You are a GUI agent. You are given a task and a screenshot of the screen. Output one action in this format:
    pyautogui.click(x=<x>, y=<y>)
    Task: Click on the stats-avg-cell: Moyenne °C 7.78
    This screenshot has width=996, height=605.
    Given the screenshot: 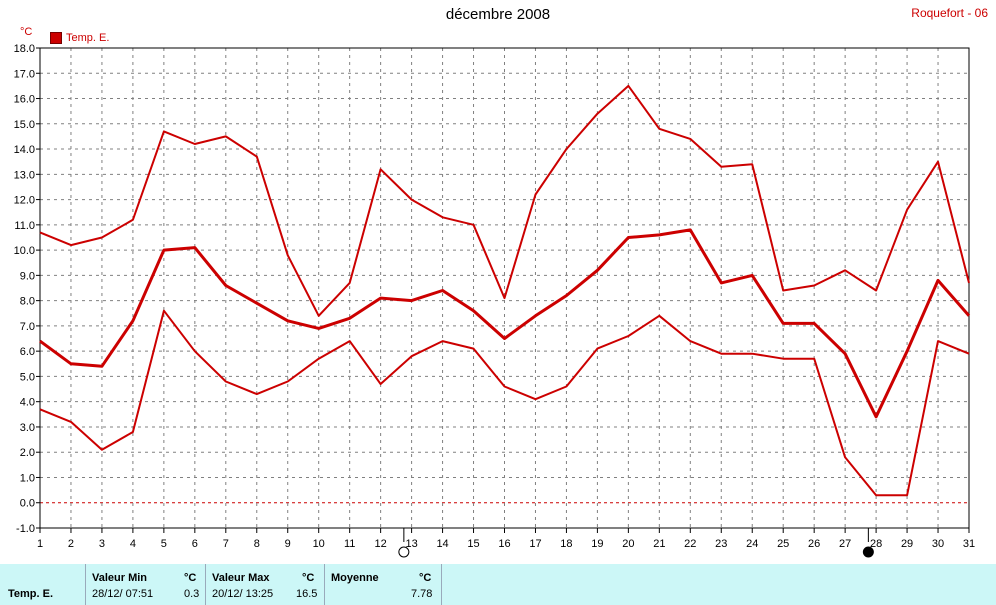 What is the action you would take?
    pyautogui.click(x=383, y=584)
    